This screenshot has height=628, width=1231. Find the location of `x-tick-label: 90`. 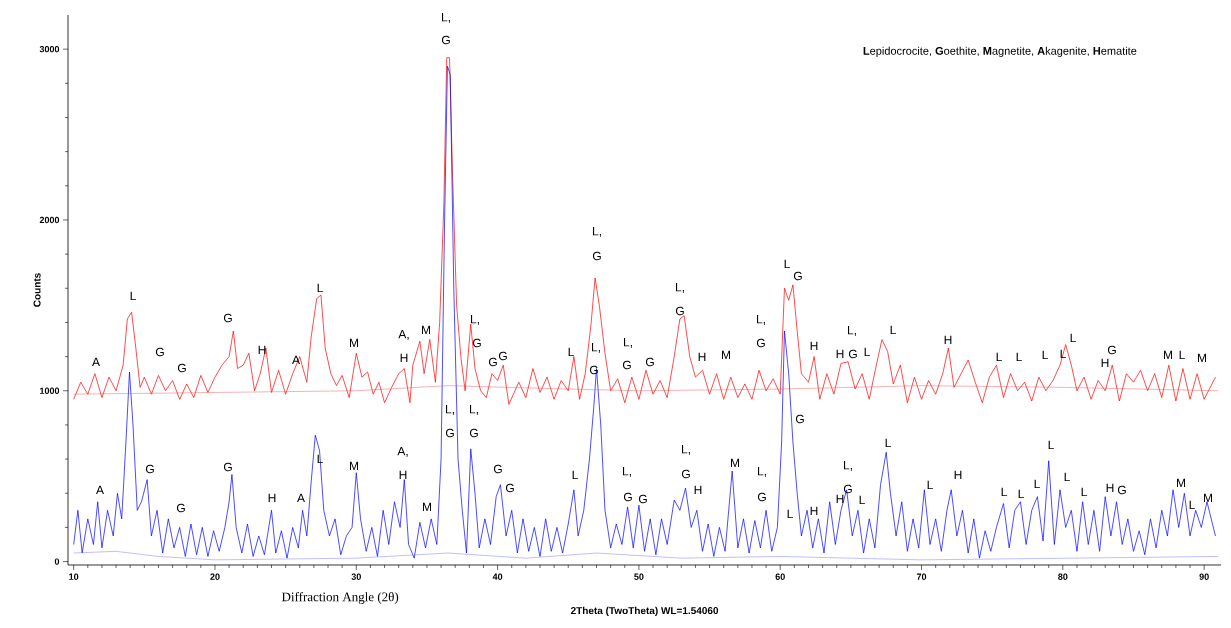

x-tick-label: 90 is located at coordinates (1204, 576).